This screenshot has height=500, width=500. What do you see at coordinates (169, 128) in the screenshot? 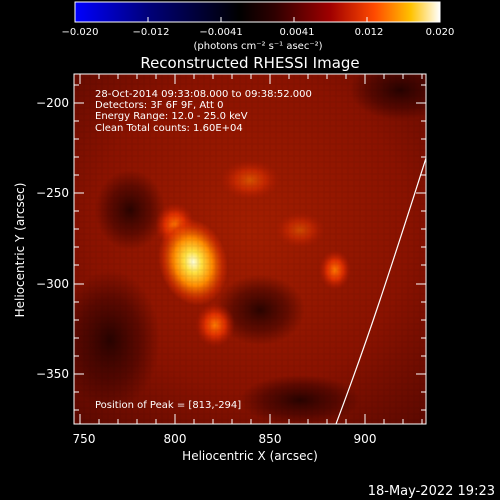
I see `annotation-line: Clean Total counts: 1.60E+04` at bounding box center [169, 128].